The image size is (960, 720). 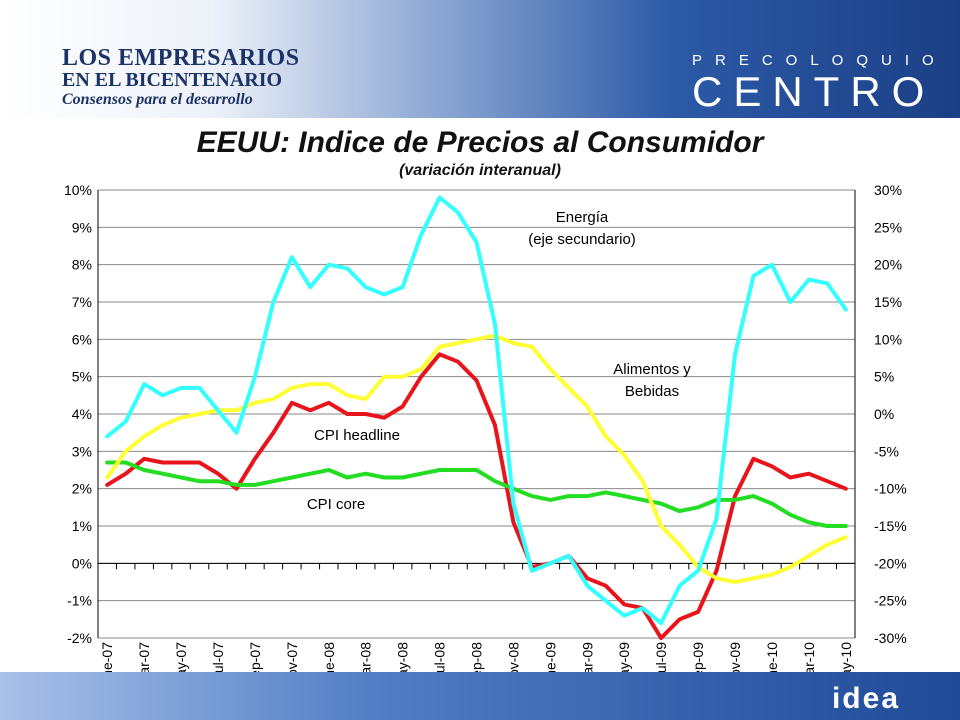 What do you see at coordinates (157, 99) in the screenshot?
I see `brand-left-line3: Consensos para el desarrollo` at bounding box center [157, 99].